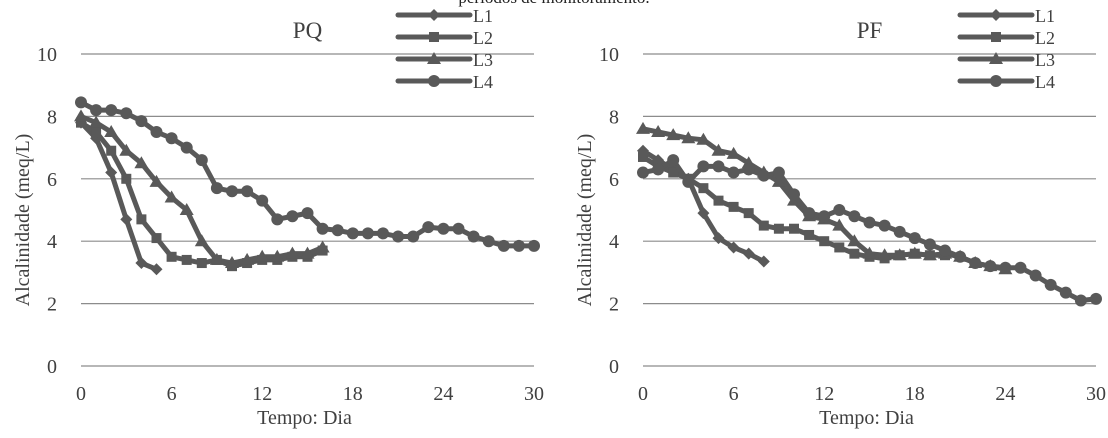  Describe the element at coordinates (1006, 16) in the screenshot. I see `legend-entry-l1: L1` at that location.